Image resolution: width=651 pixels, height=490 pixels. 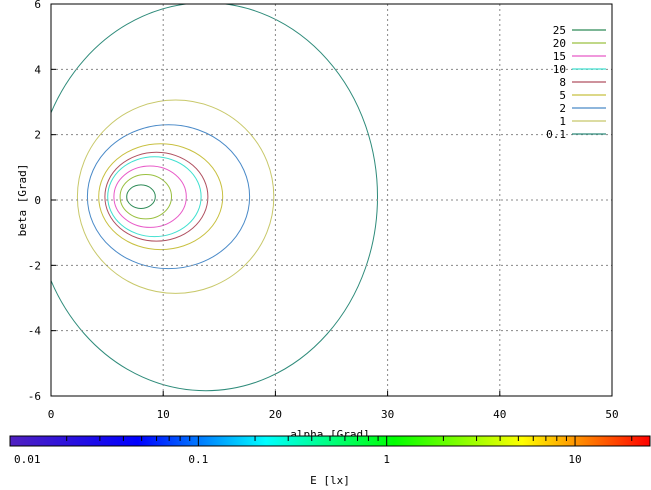 I want to click on x-tick-label: 0, so click(x=51, y=414).